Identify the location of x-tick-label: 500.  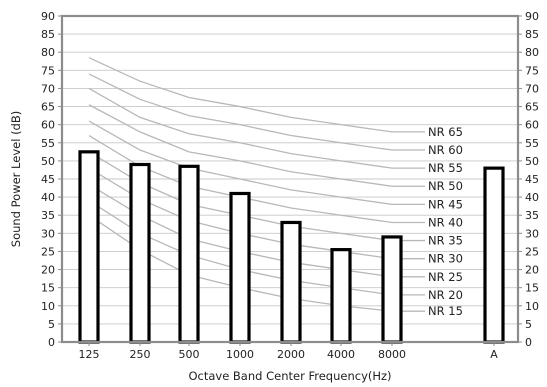
(189, 354).